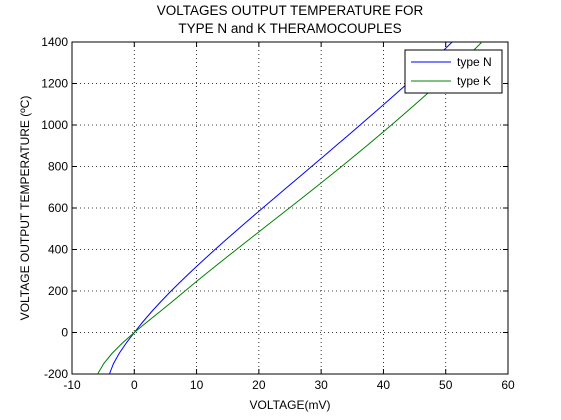 Image resolution: width=561 pixels, height=420 pixels. What do you see at coordinates (197, 385) in the screenshot?
I see `x-tick-label: 10` at bounding box center [197, 385].